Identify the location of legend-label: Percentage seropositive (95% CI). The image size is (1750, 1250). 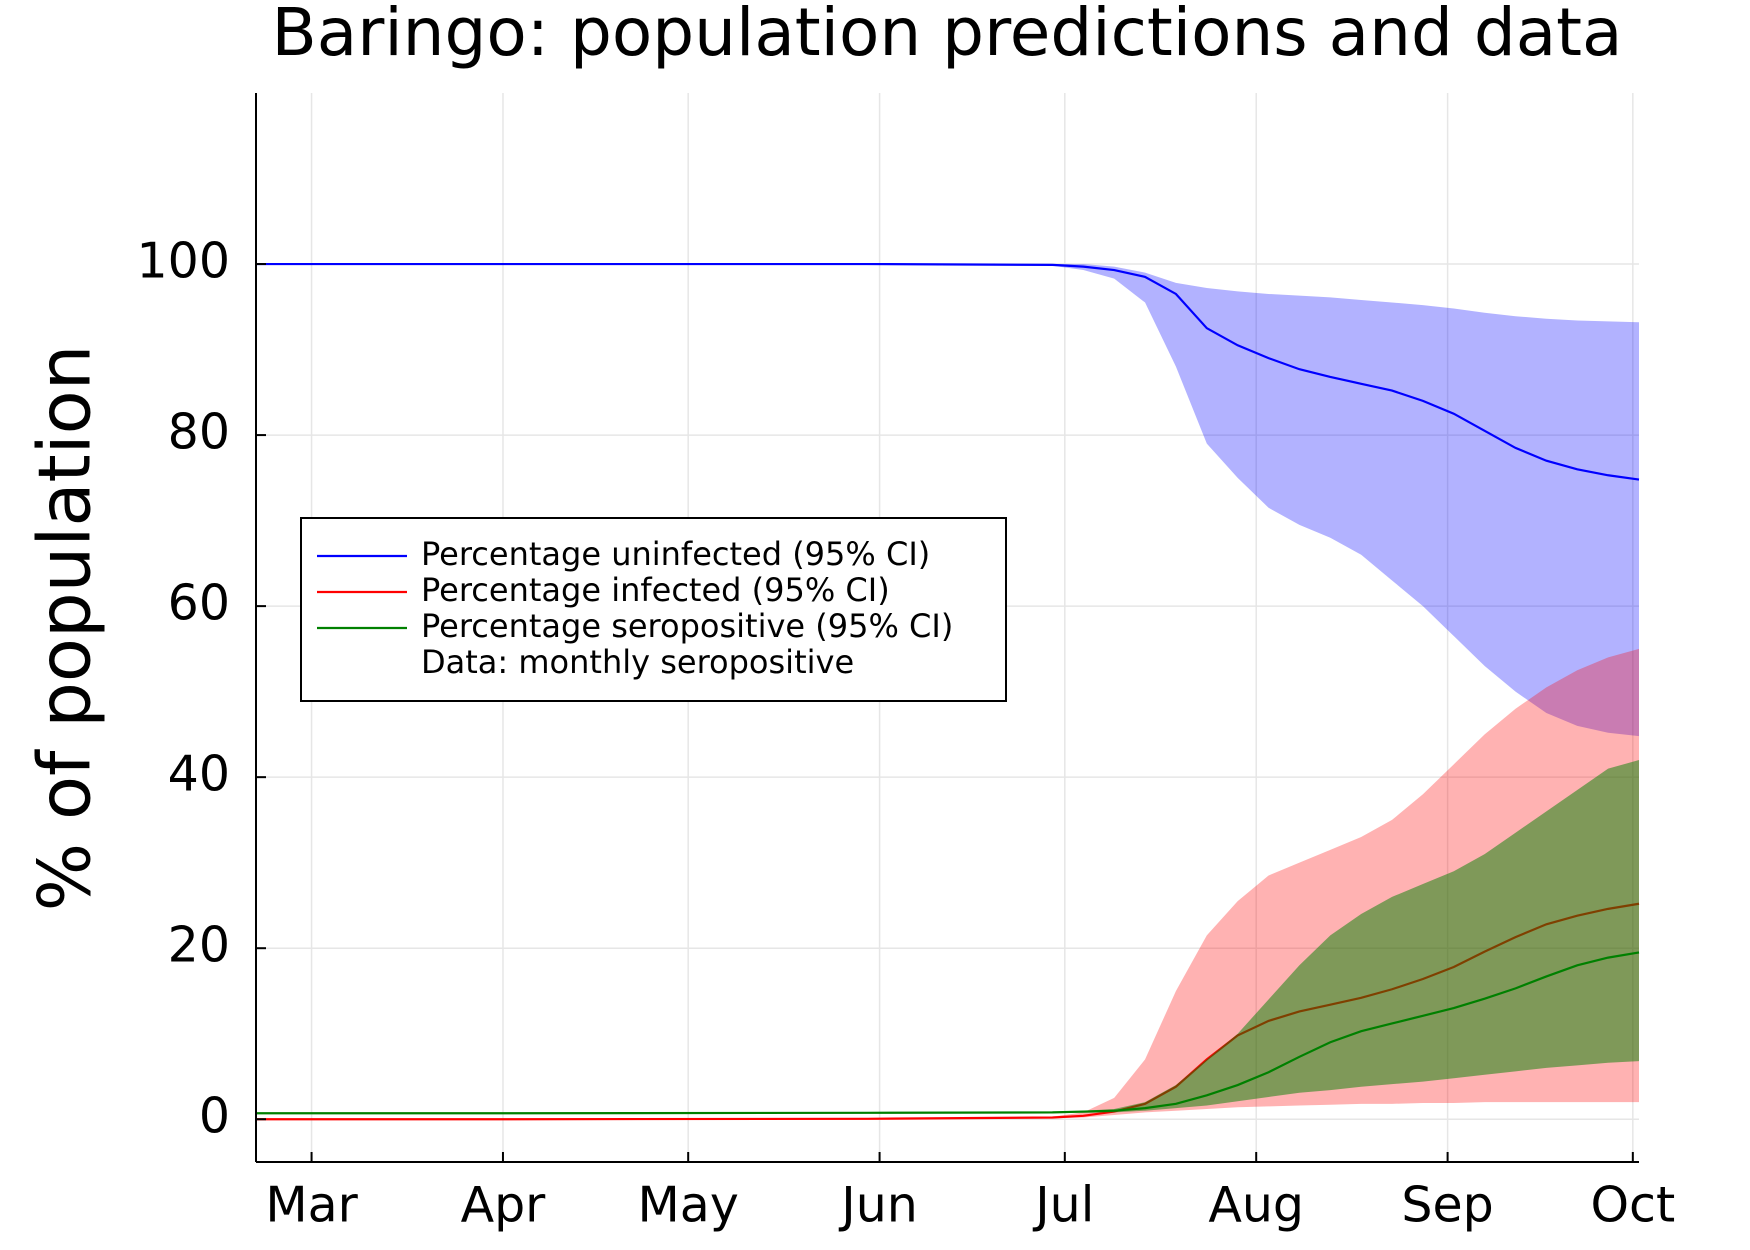
(687, 626).